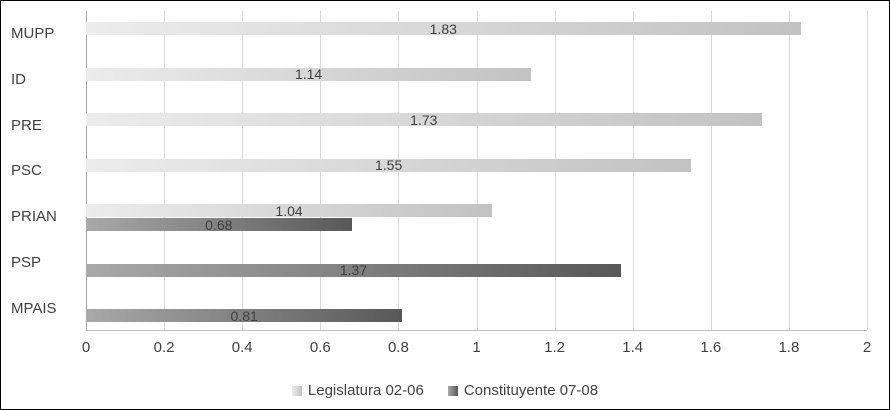 The image size is (890, 410). Describe the element at coordinates (555, 347) in the screenshot. I see `x-tick-label: 1.2` at that location.